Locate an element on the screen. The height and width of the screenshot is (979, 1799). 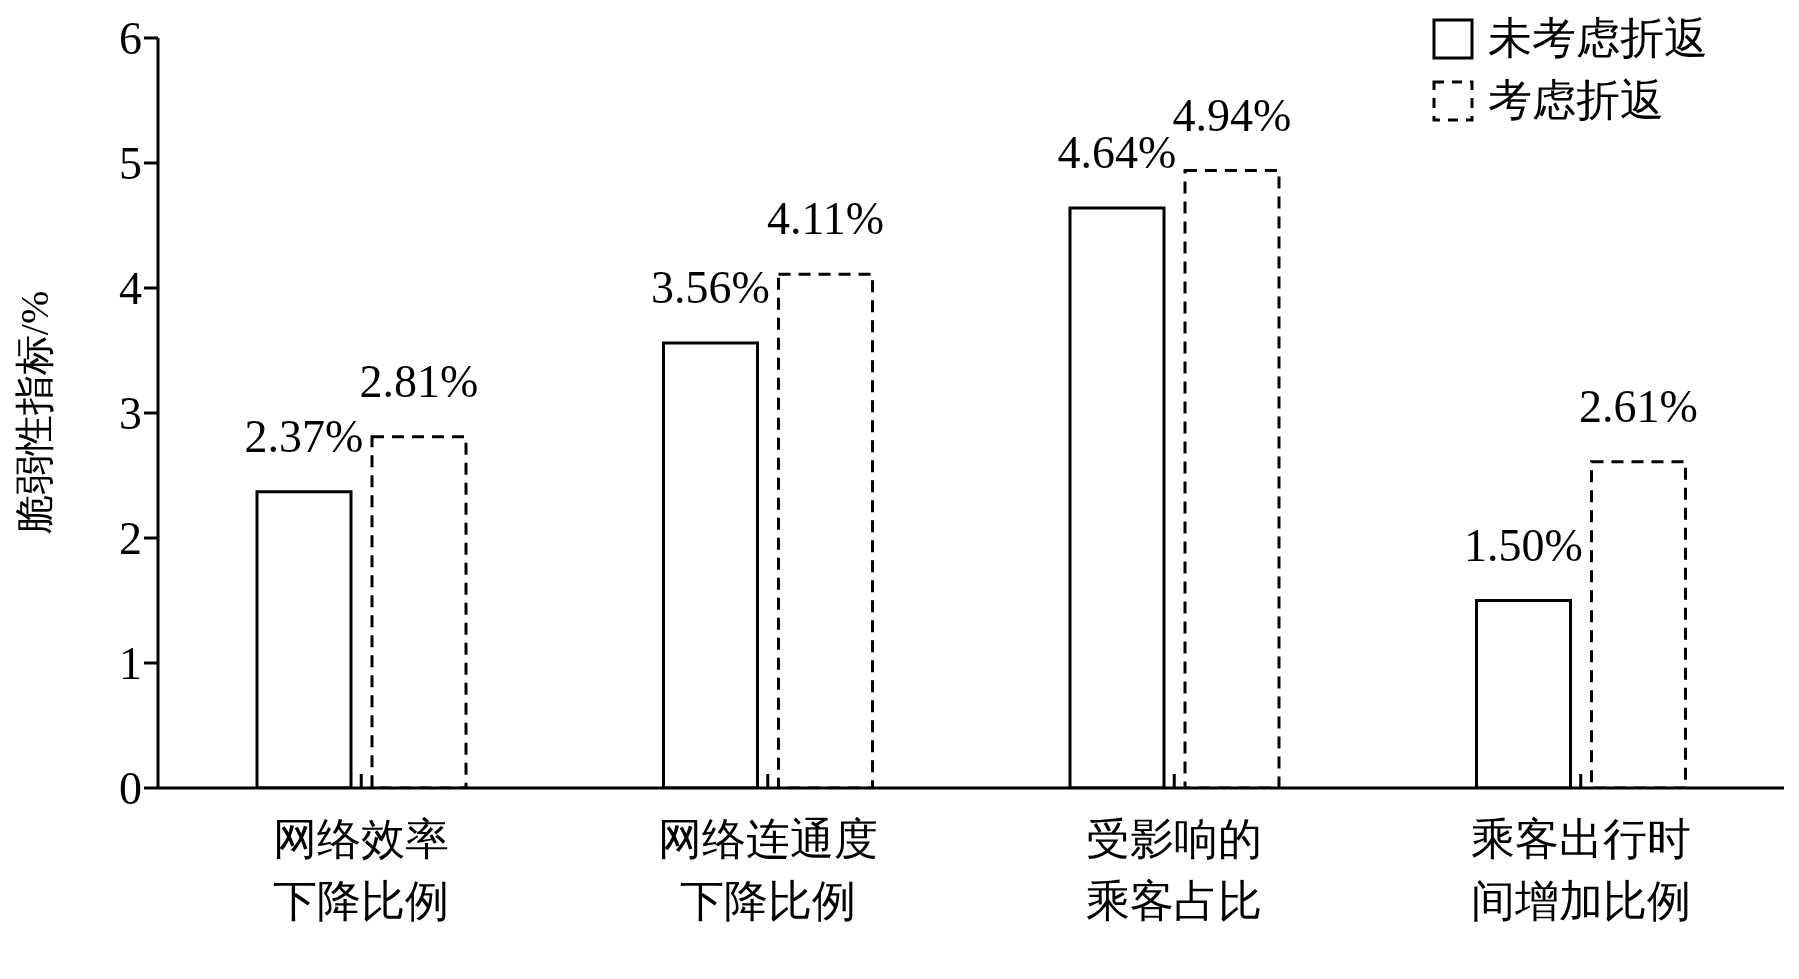
y-axis-title: 脆弱性指标/% is located at coordinates (34, 413).